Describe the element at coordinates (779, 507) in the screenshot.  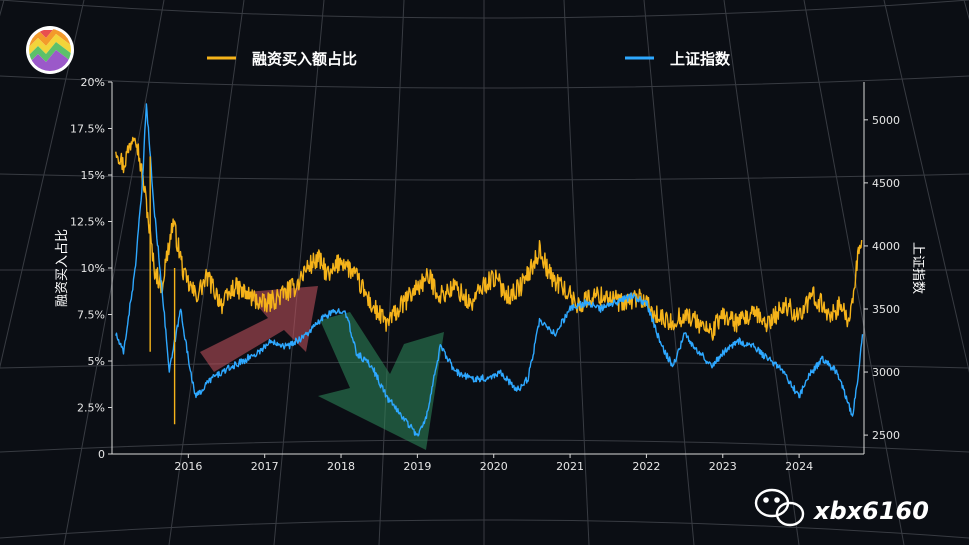
I see `wechat-icon` at that location.